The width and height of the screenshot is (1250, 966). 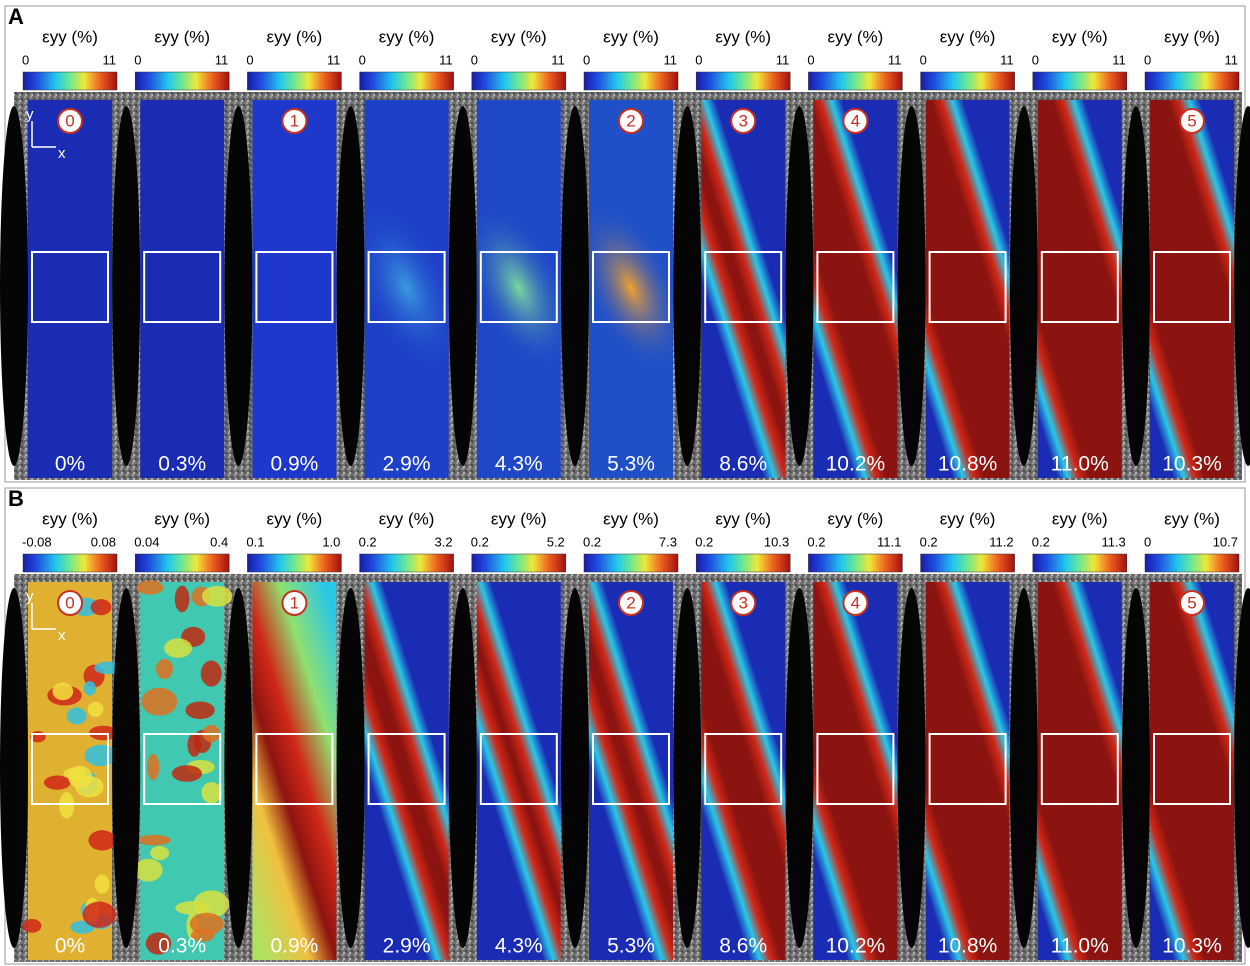 I want to click on colorbar-max: 11.2, so click(x=1001, y=541).